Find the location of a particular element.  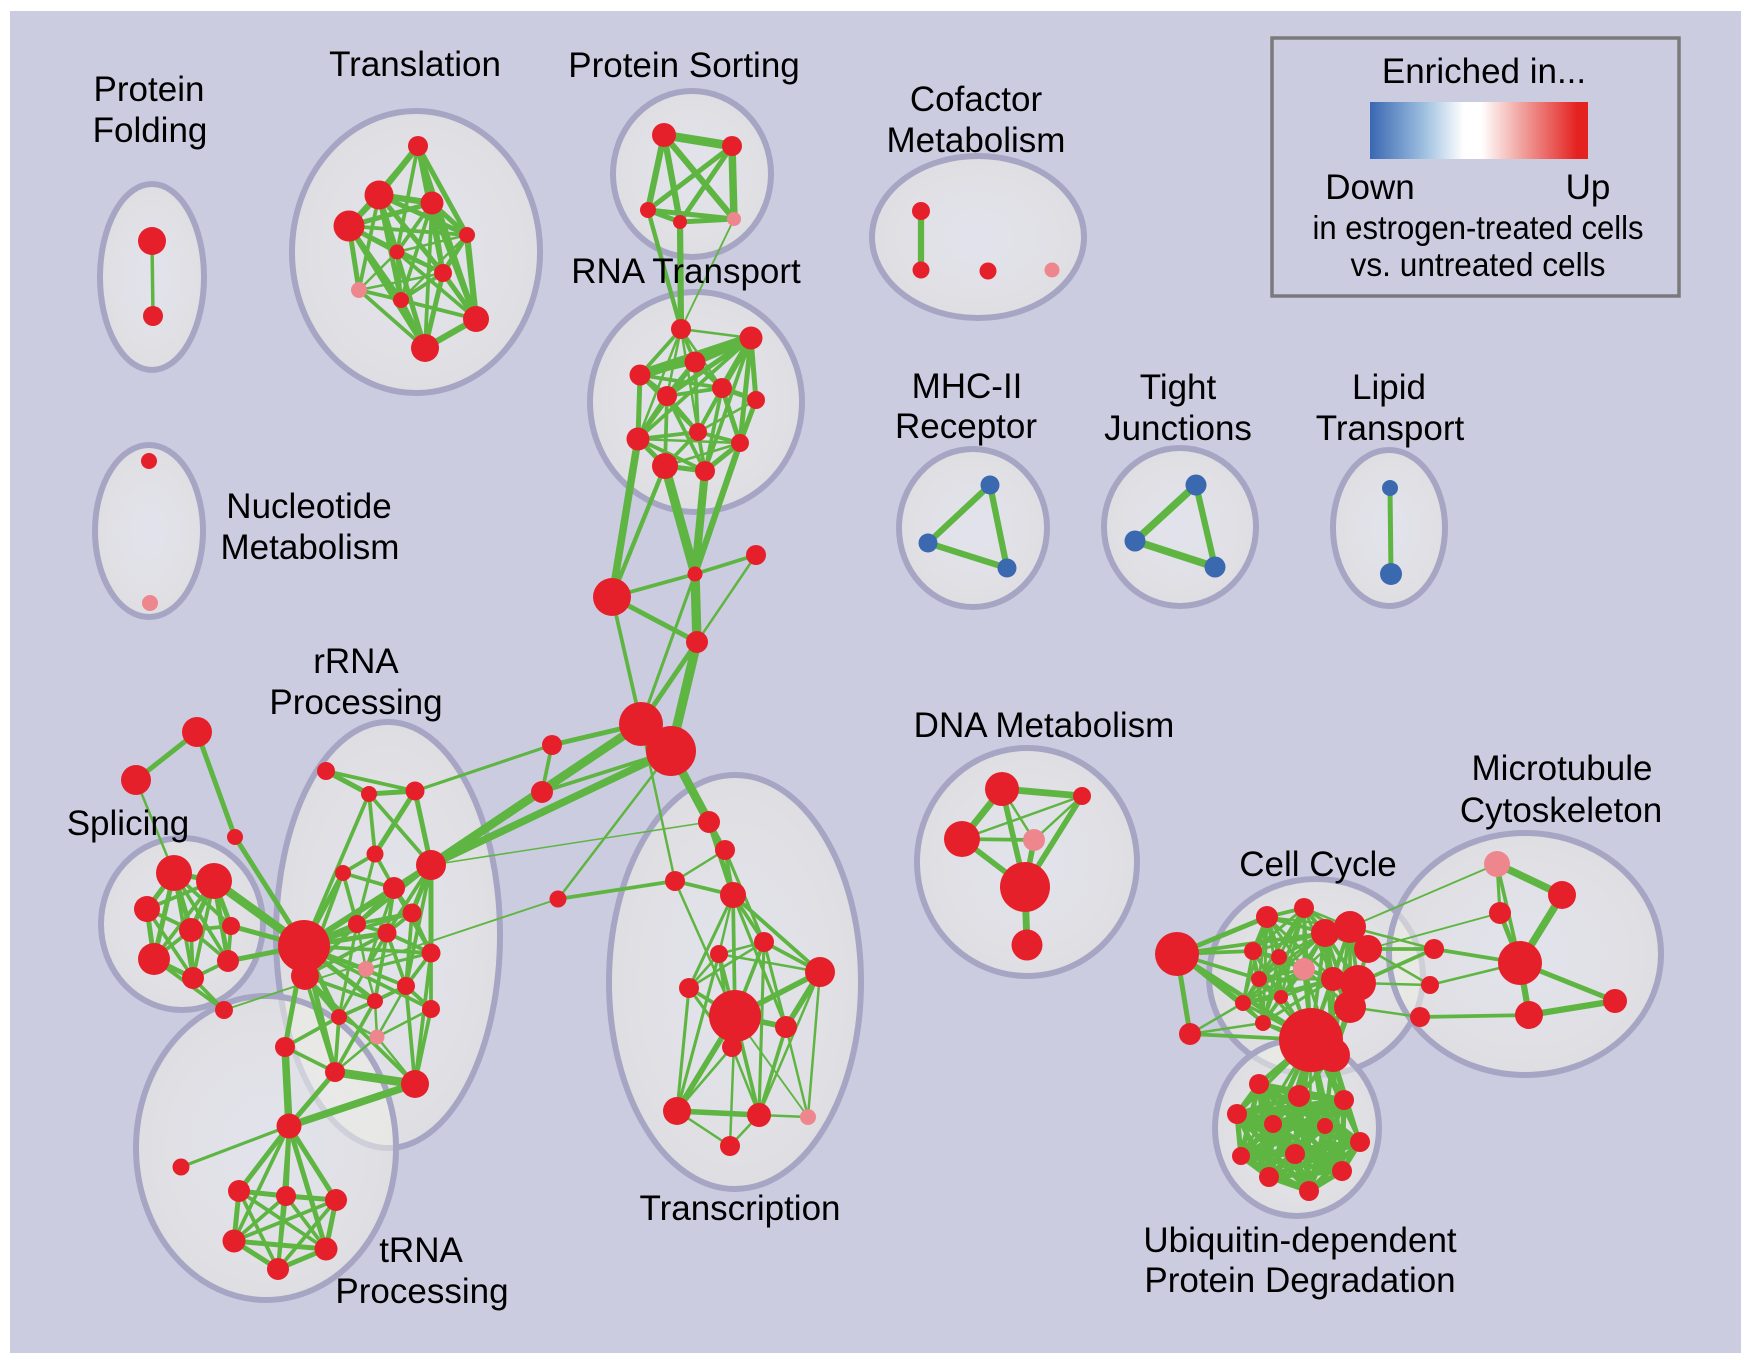

svg-text: Translation is located at coordinates (415, 64).